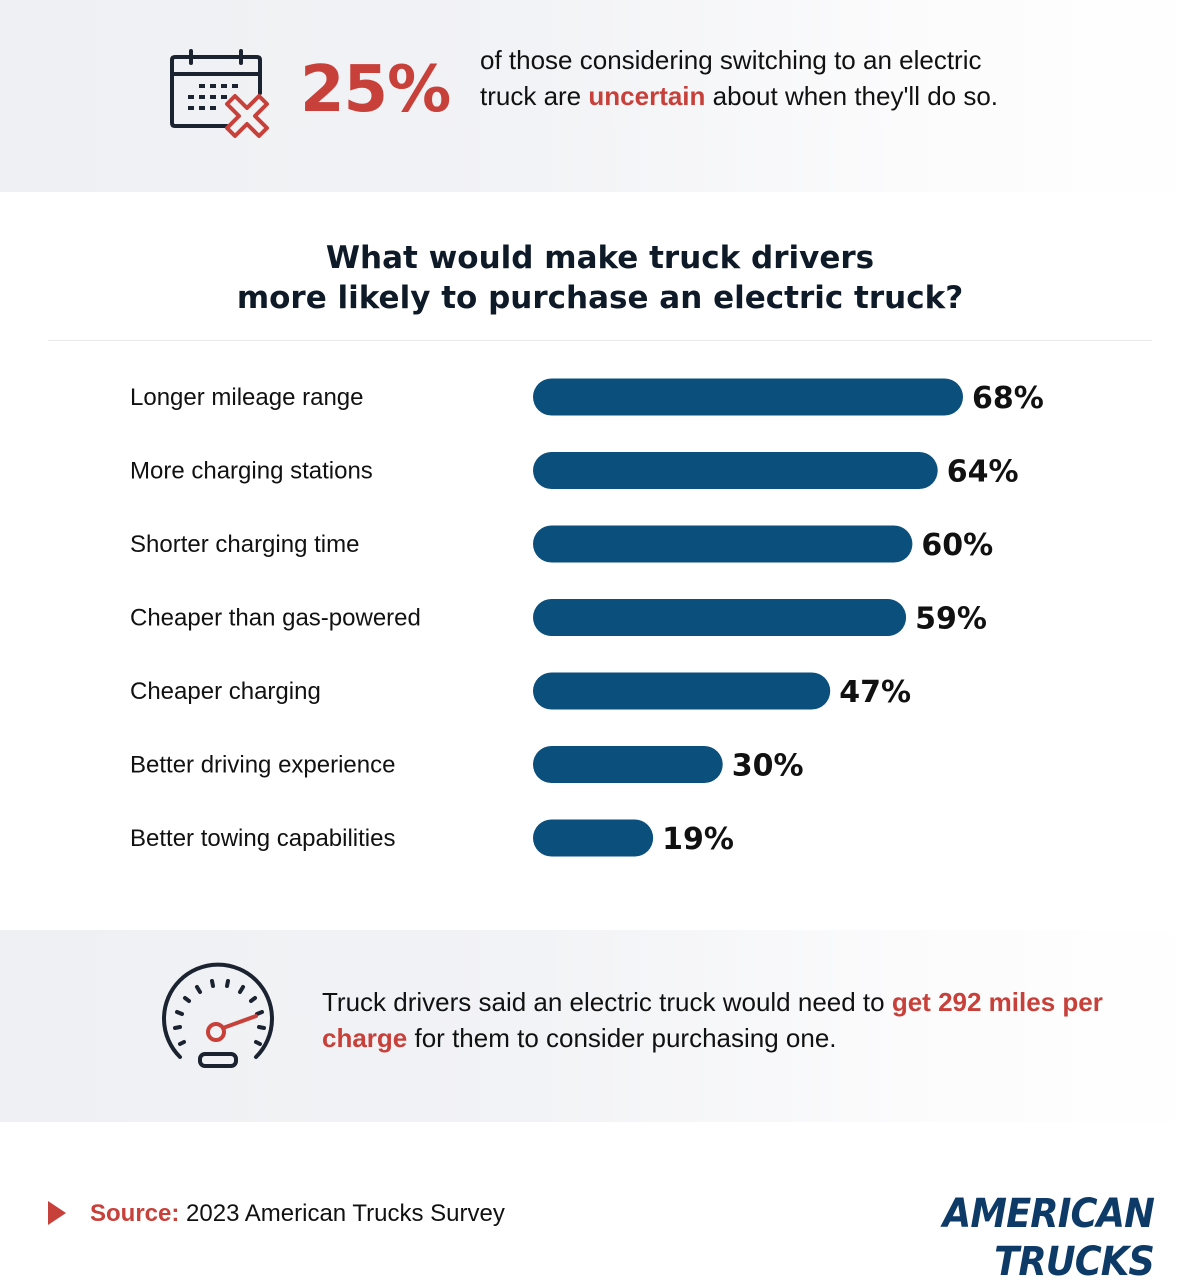  I want to click on category-label: Better driving experience, so click(262, 765).